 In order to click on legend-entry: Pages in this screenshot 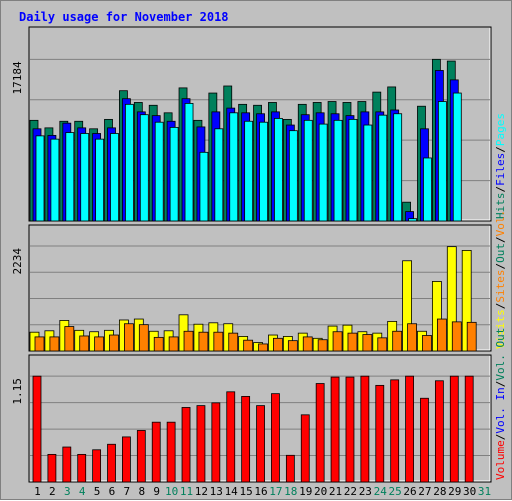, I will do `click(500, 129)`.